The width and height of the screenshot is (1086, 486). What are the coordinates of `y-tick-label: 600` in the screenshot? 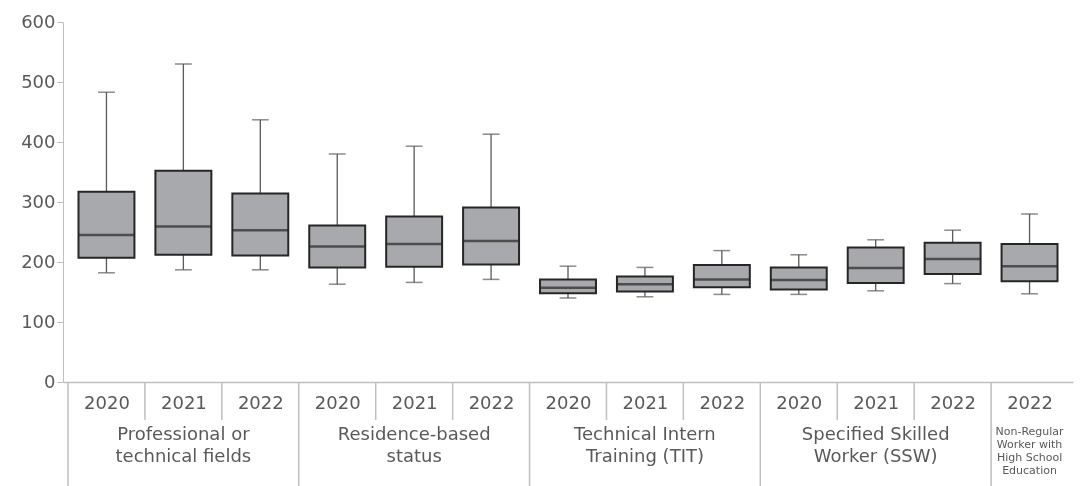 It's located at (38, 21).